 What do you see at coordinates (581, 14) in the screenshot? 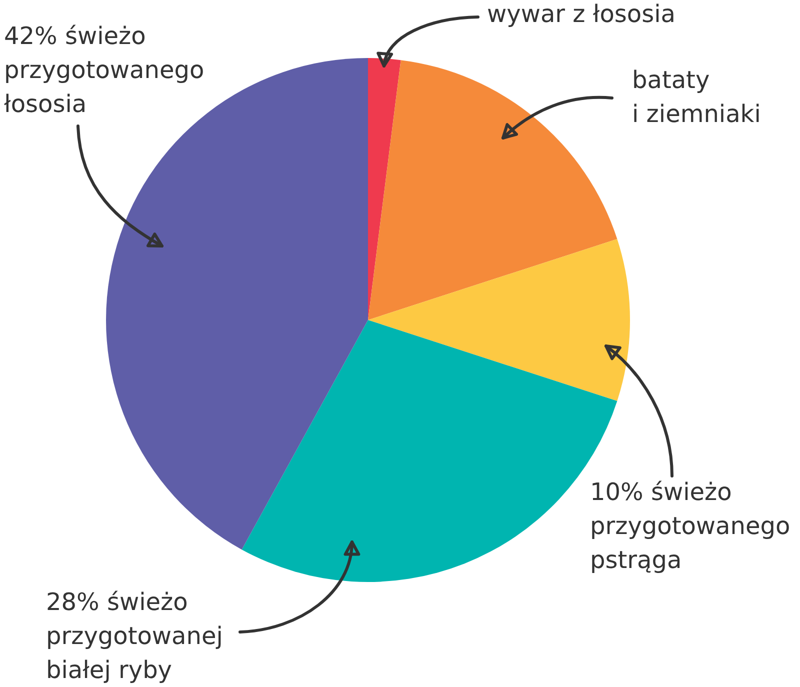
I see `slice-label: wywar z łososia` at bounding box center [581, 14].